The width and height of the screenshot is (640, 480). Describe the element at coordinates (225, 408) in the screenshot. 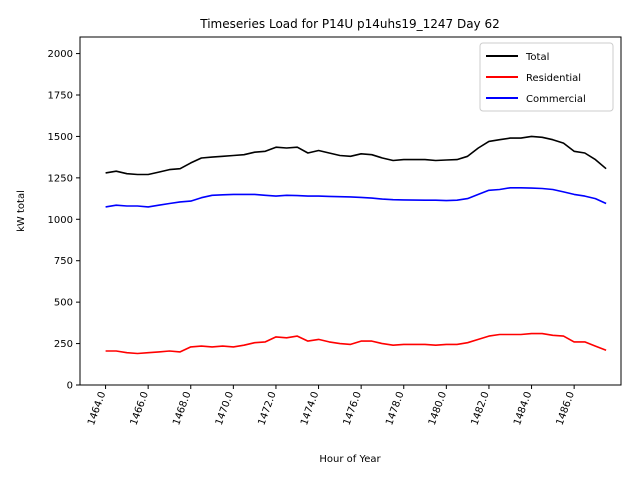

I see `x-tick-label: 1470.0` at that location.